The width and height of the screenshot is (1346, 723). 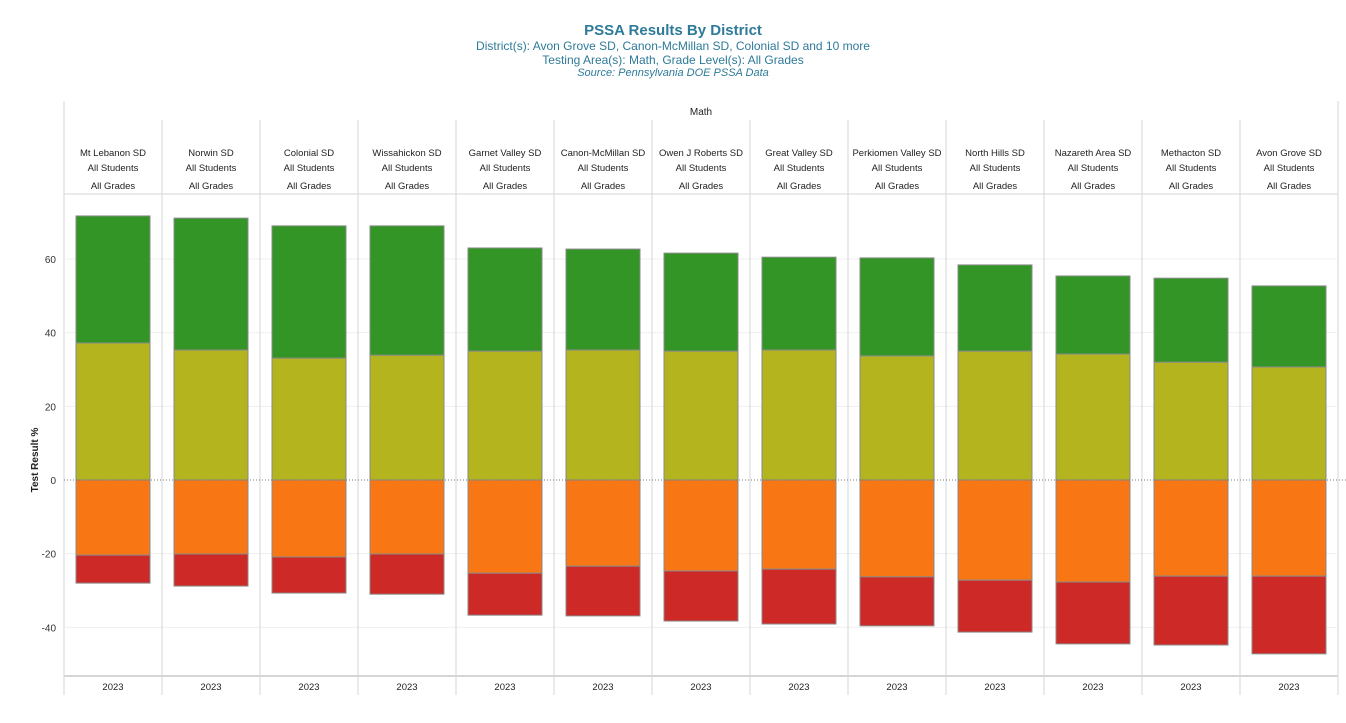 I want to click on district-label: Canon-McMillan SD, so click(x=603, y=153).